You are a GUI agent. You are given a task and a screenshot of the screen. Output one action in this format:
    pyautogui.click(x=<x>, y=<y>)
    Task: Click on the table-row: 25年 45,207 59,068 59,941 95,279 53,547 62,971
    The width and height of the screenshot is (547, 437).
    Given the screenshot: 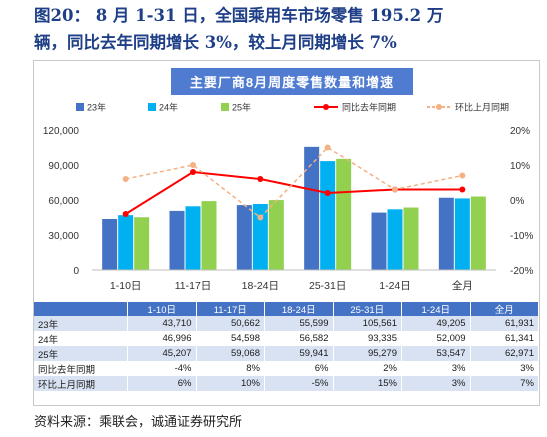 What is the action you would take?
    pyautogui.click(x=286, y=353)
    